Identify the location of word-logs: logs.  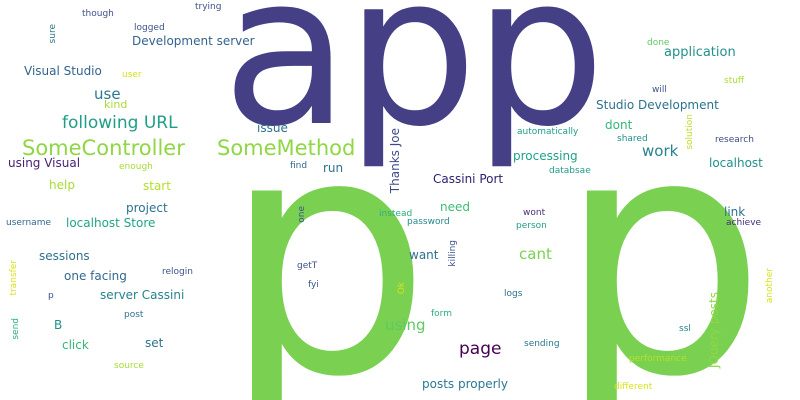
(513, 294).